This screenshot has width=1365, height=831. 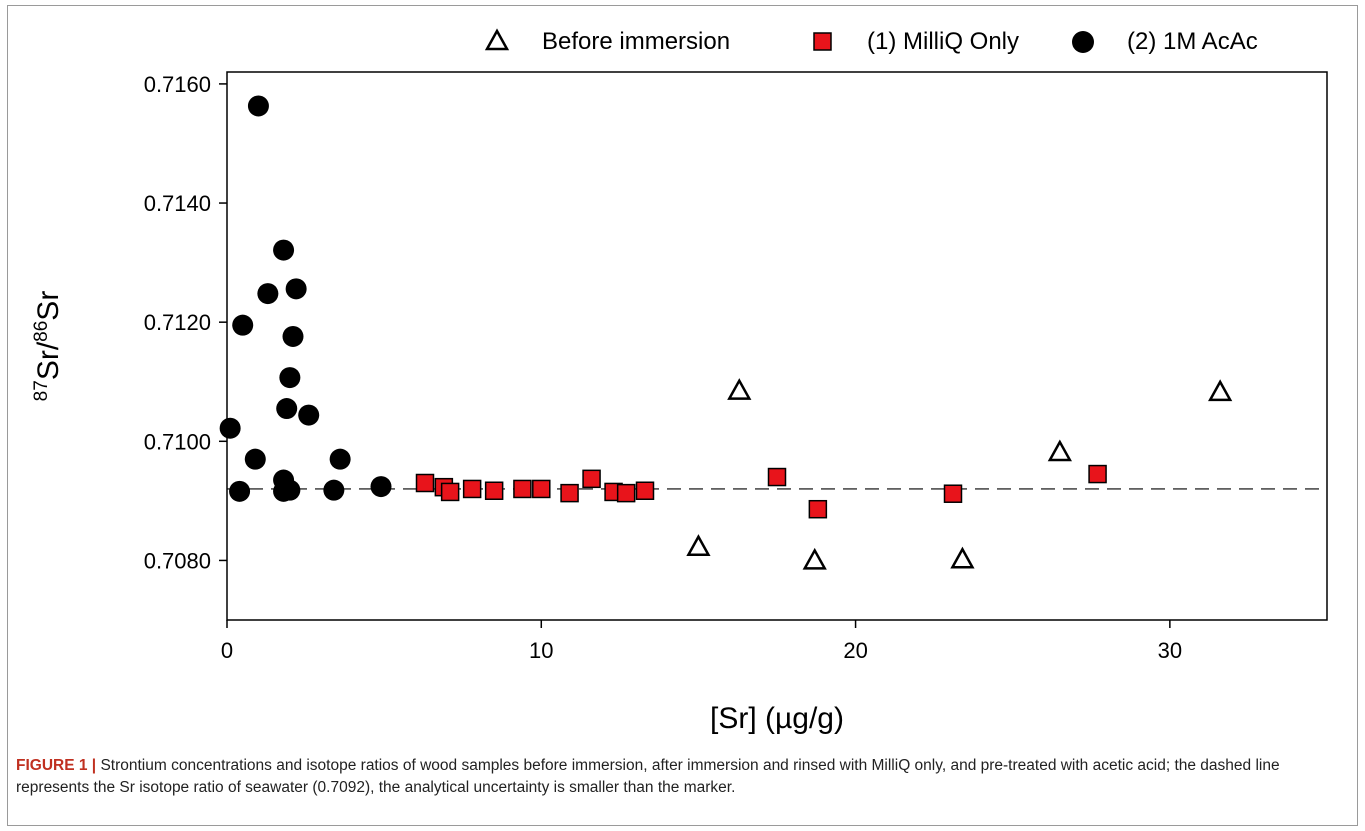 I want to click on legend-marker-1m-acac, so click(x=1083, y=42).